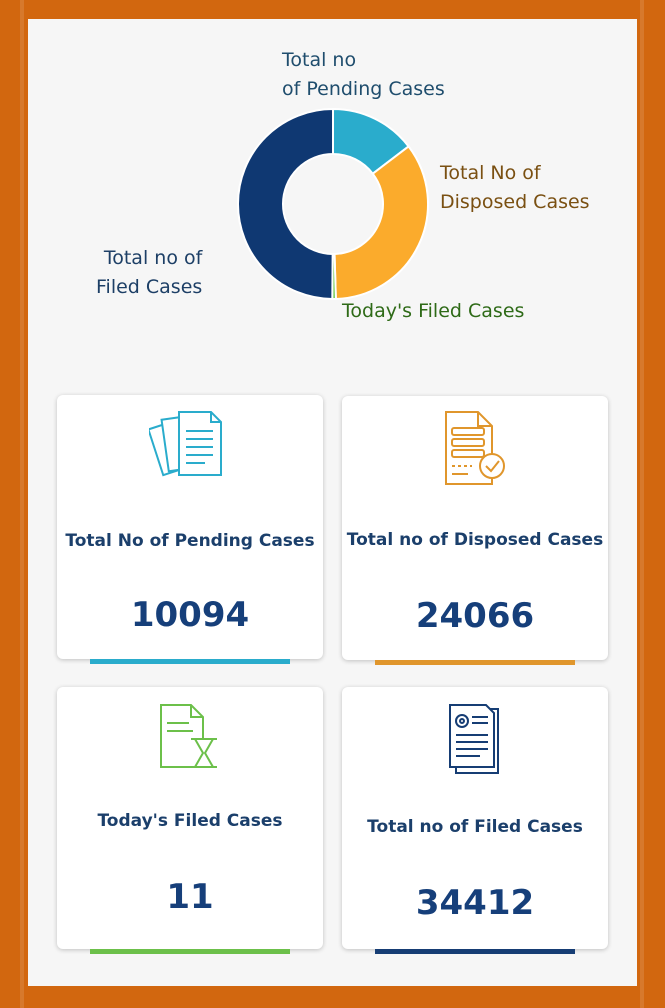  I want to click on chart-label-disposed: Total No of Disposed Cases, so click(515, 187).